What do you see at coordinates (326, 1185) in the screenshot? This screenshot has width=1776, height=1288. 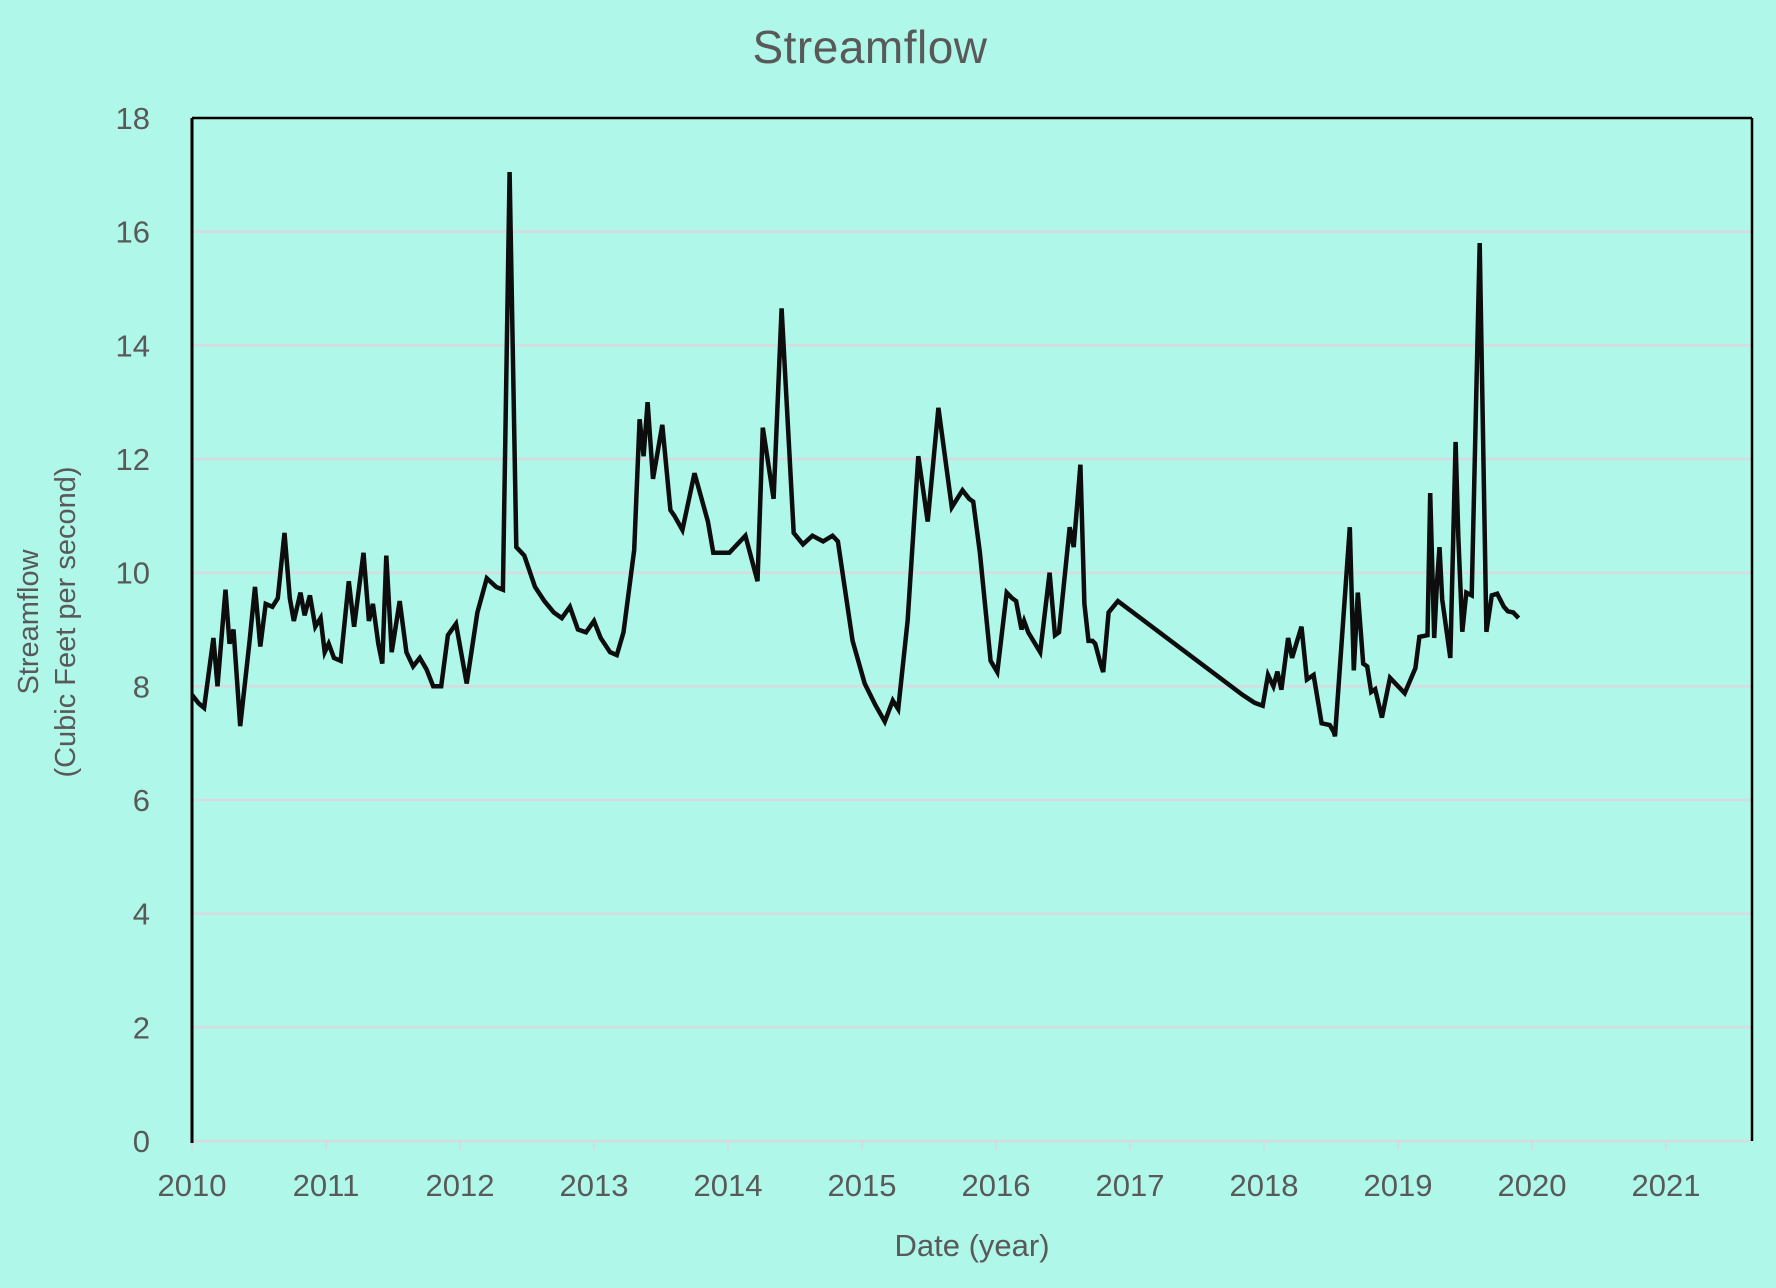 I see `x-tick-label-2011: 2011` at bounding box center [326, 1185].